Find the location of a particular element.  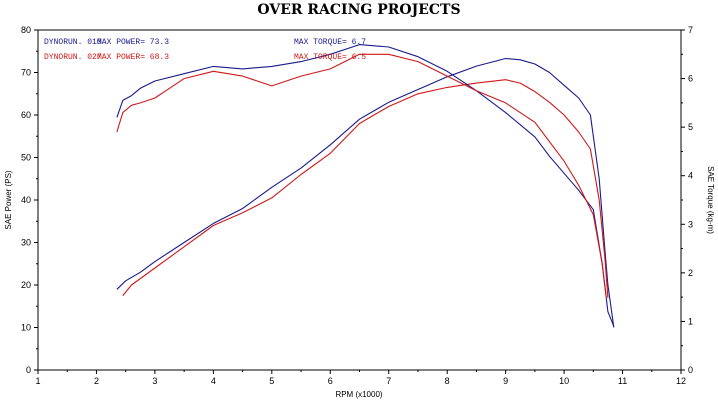

y-left-tick-label: 70 is located at coordinates (26, 73).